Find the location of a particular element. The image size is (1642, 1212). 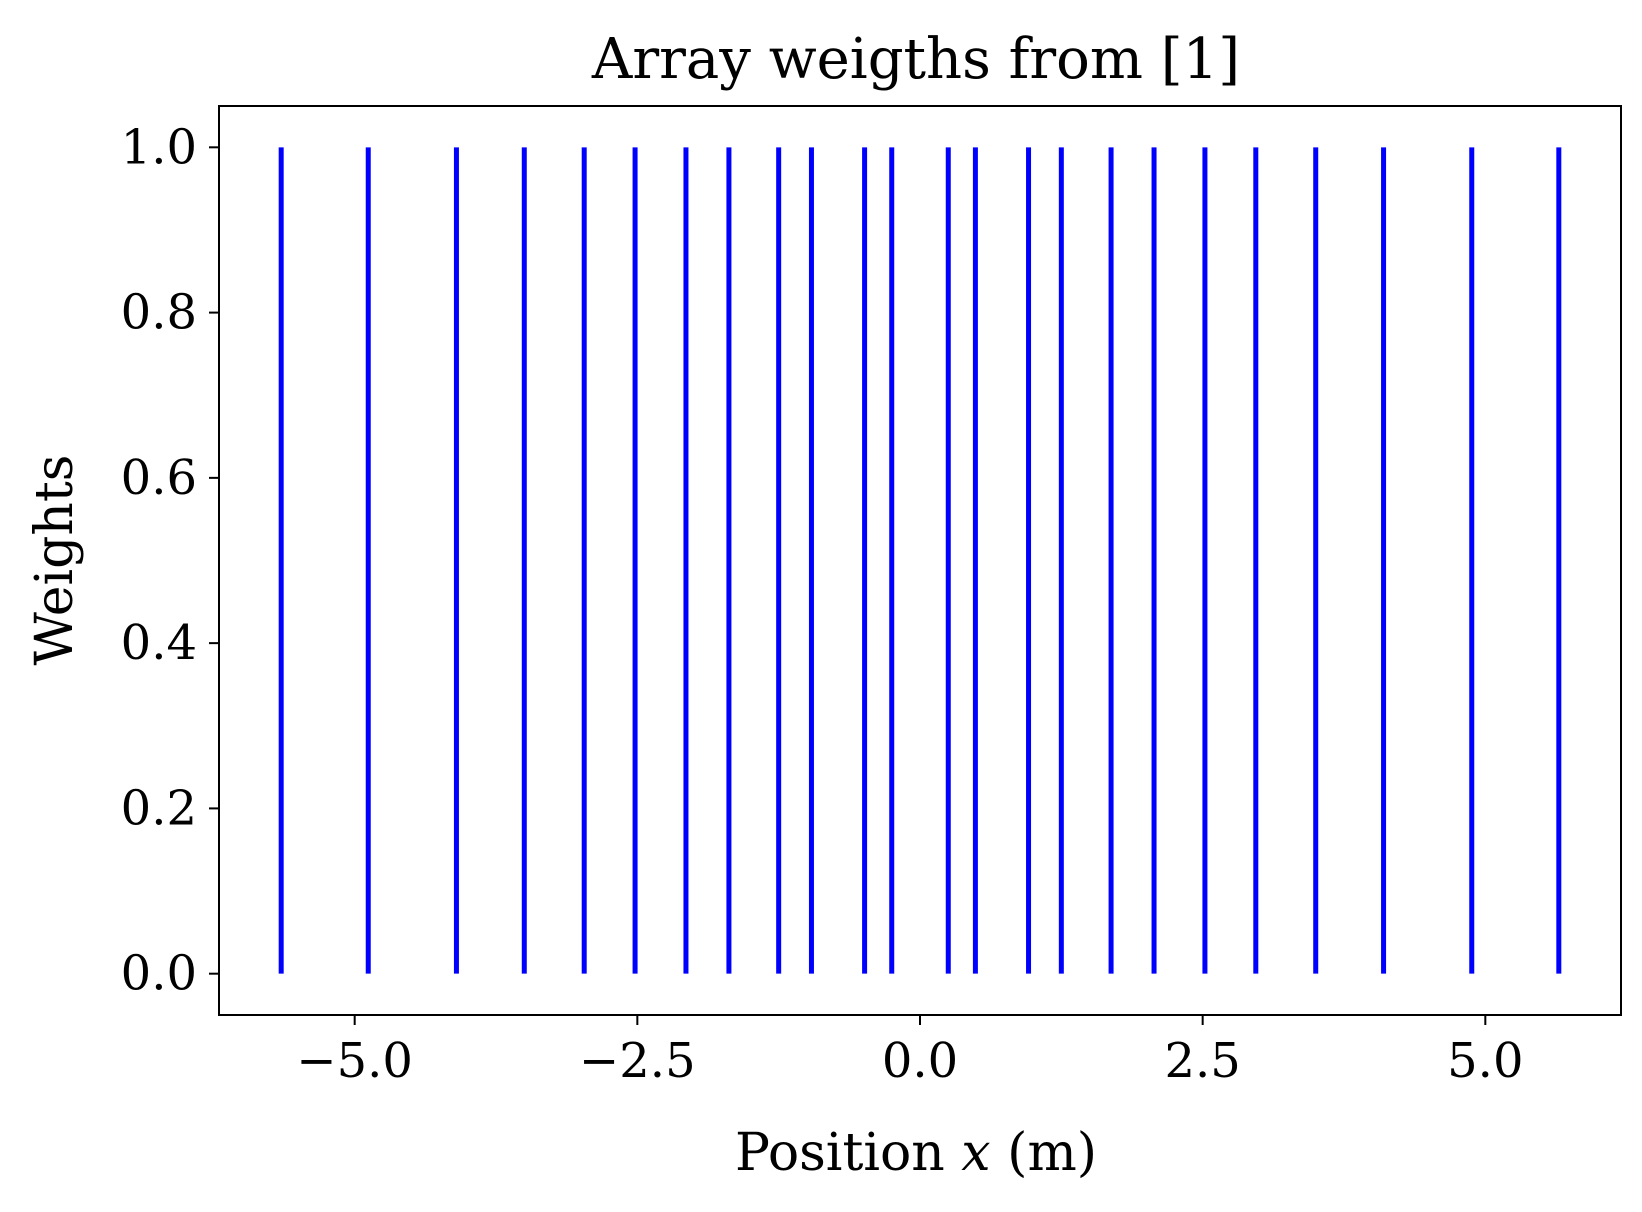

y-tick-label: 0.4 is located at coordinates (159, 643).